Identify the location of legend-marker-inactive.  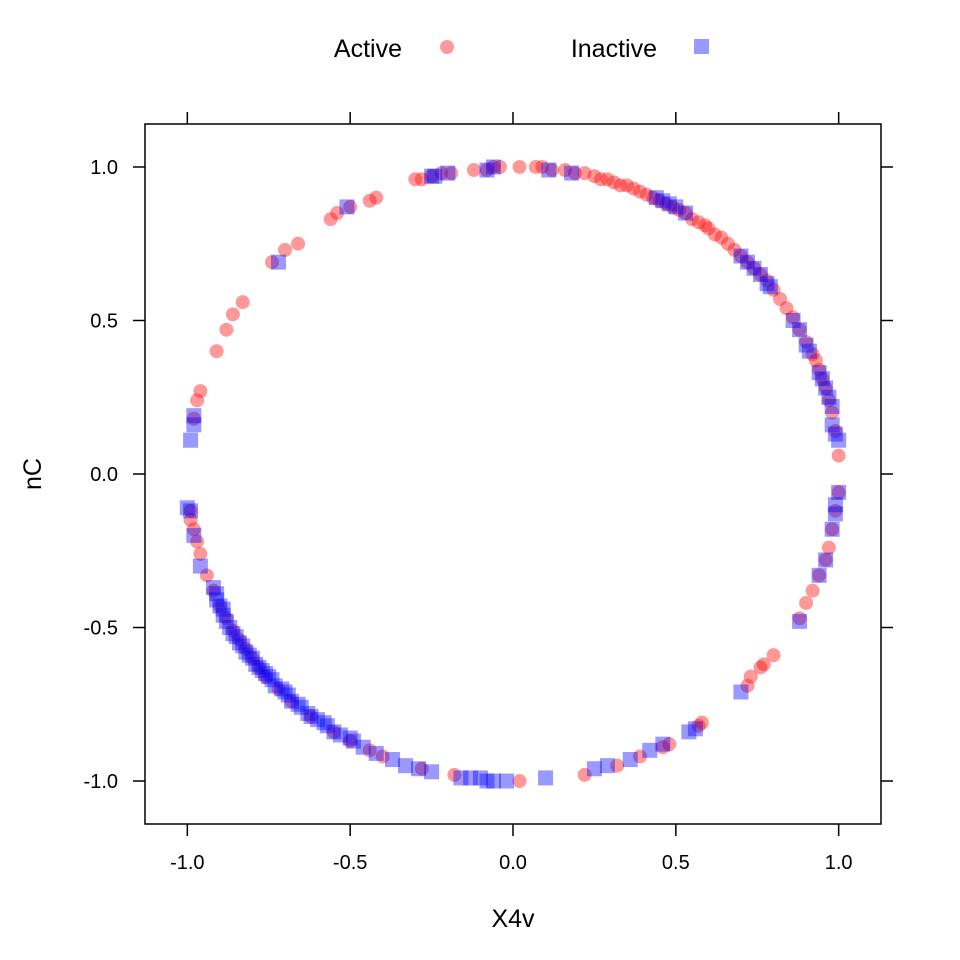
(701, 46).